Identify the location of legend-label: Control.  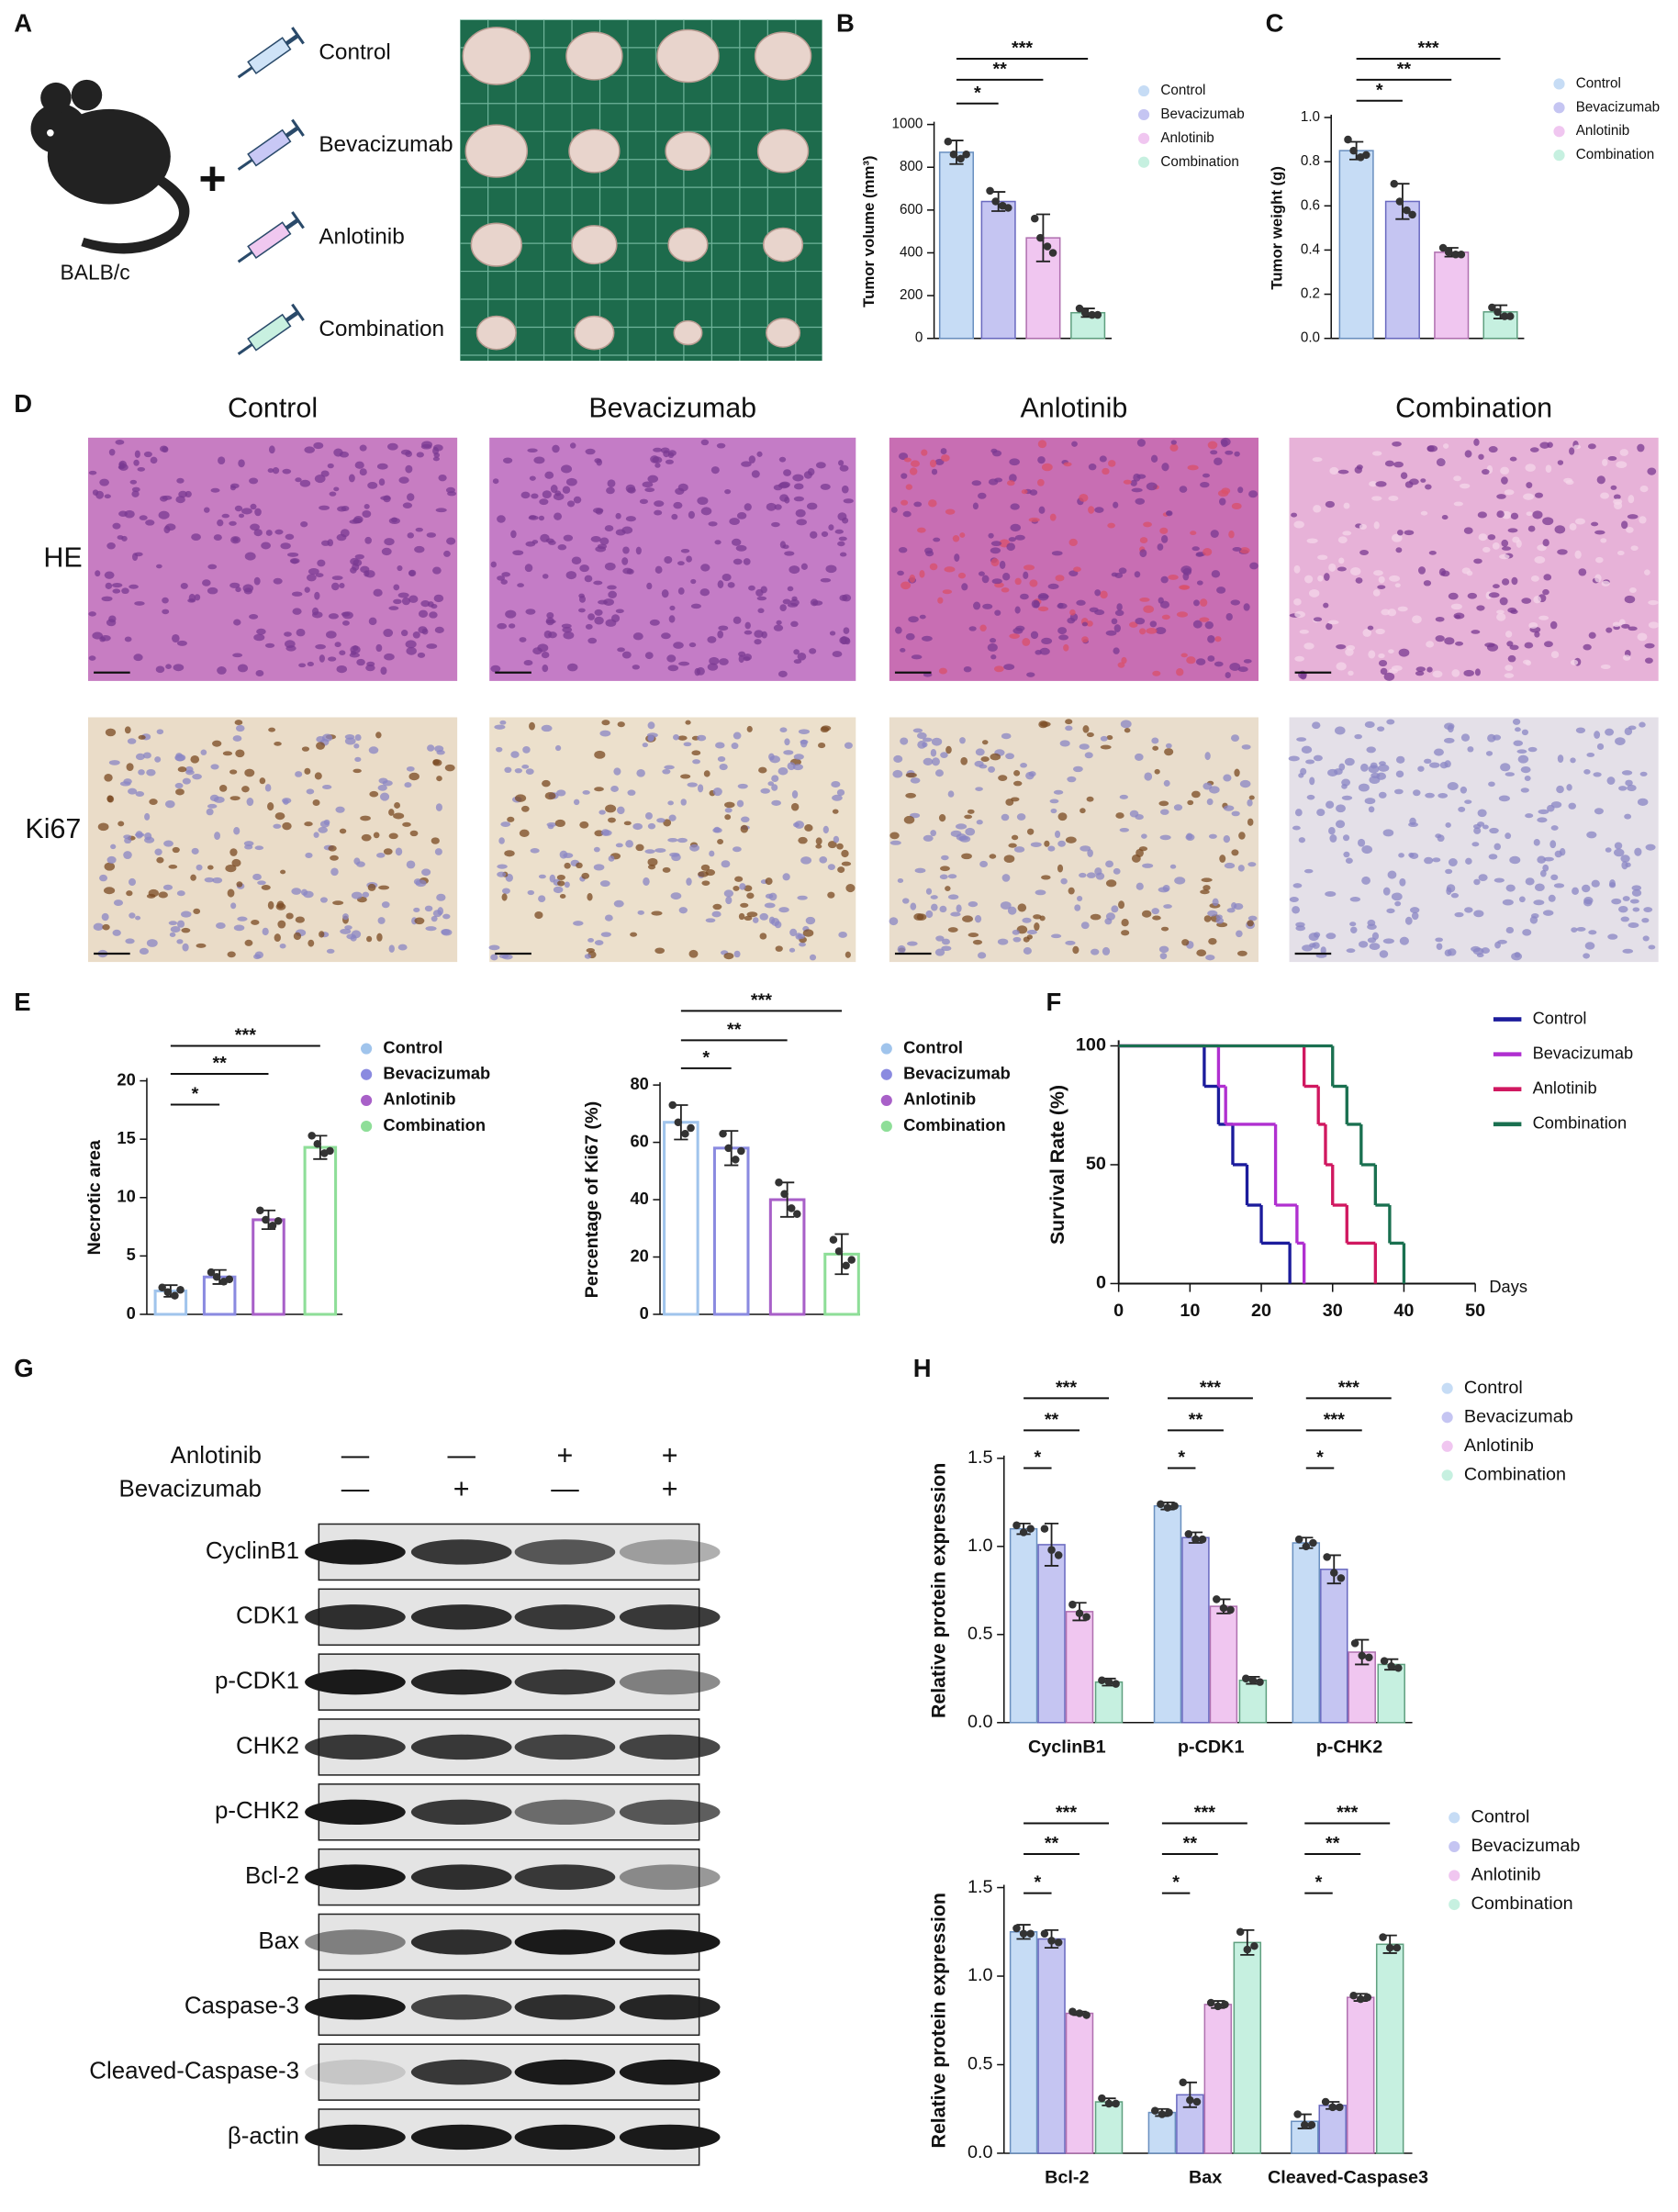
(1560, 1017).